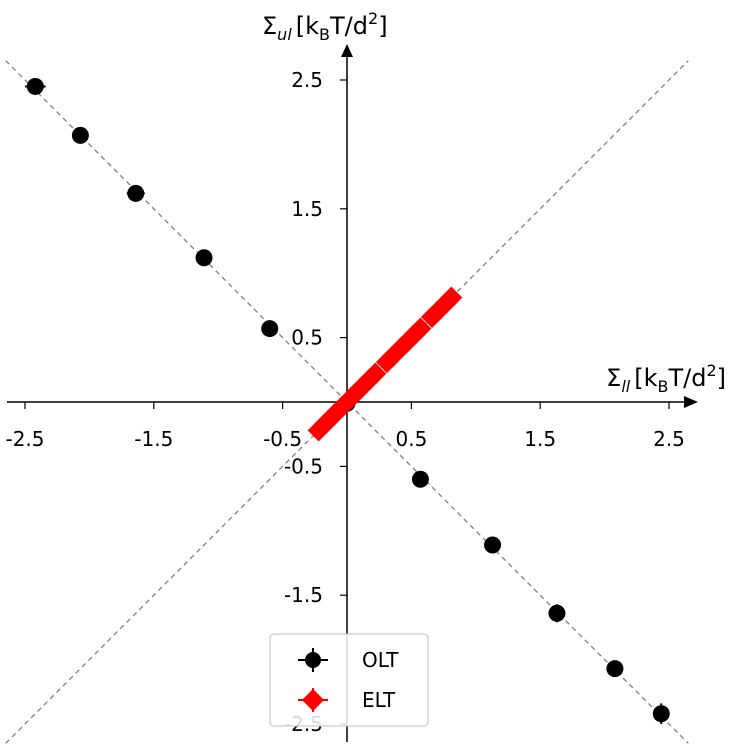 The height and width of the screenshot is (750, 733). Describe the element at coordinates (348, 660) in the screenshot. I see `legend-entry-olt: OLT` at that location.